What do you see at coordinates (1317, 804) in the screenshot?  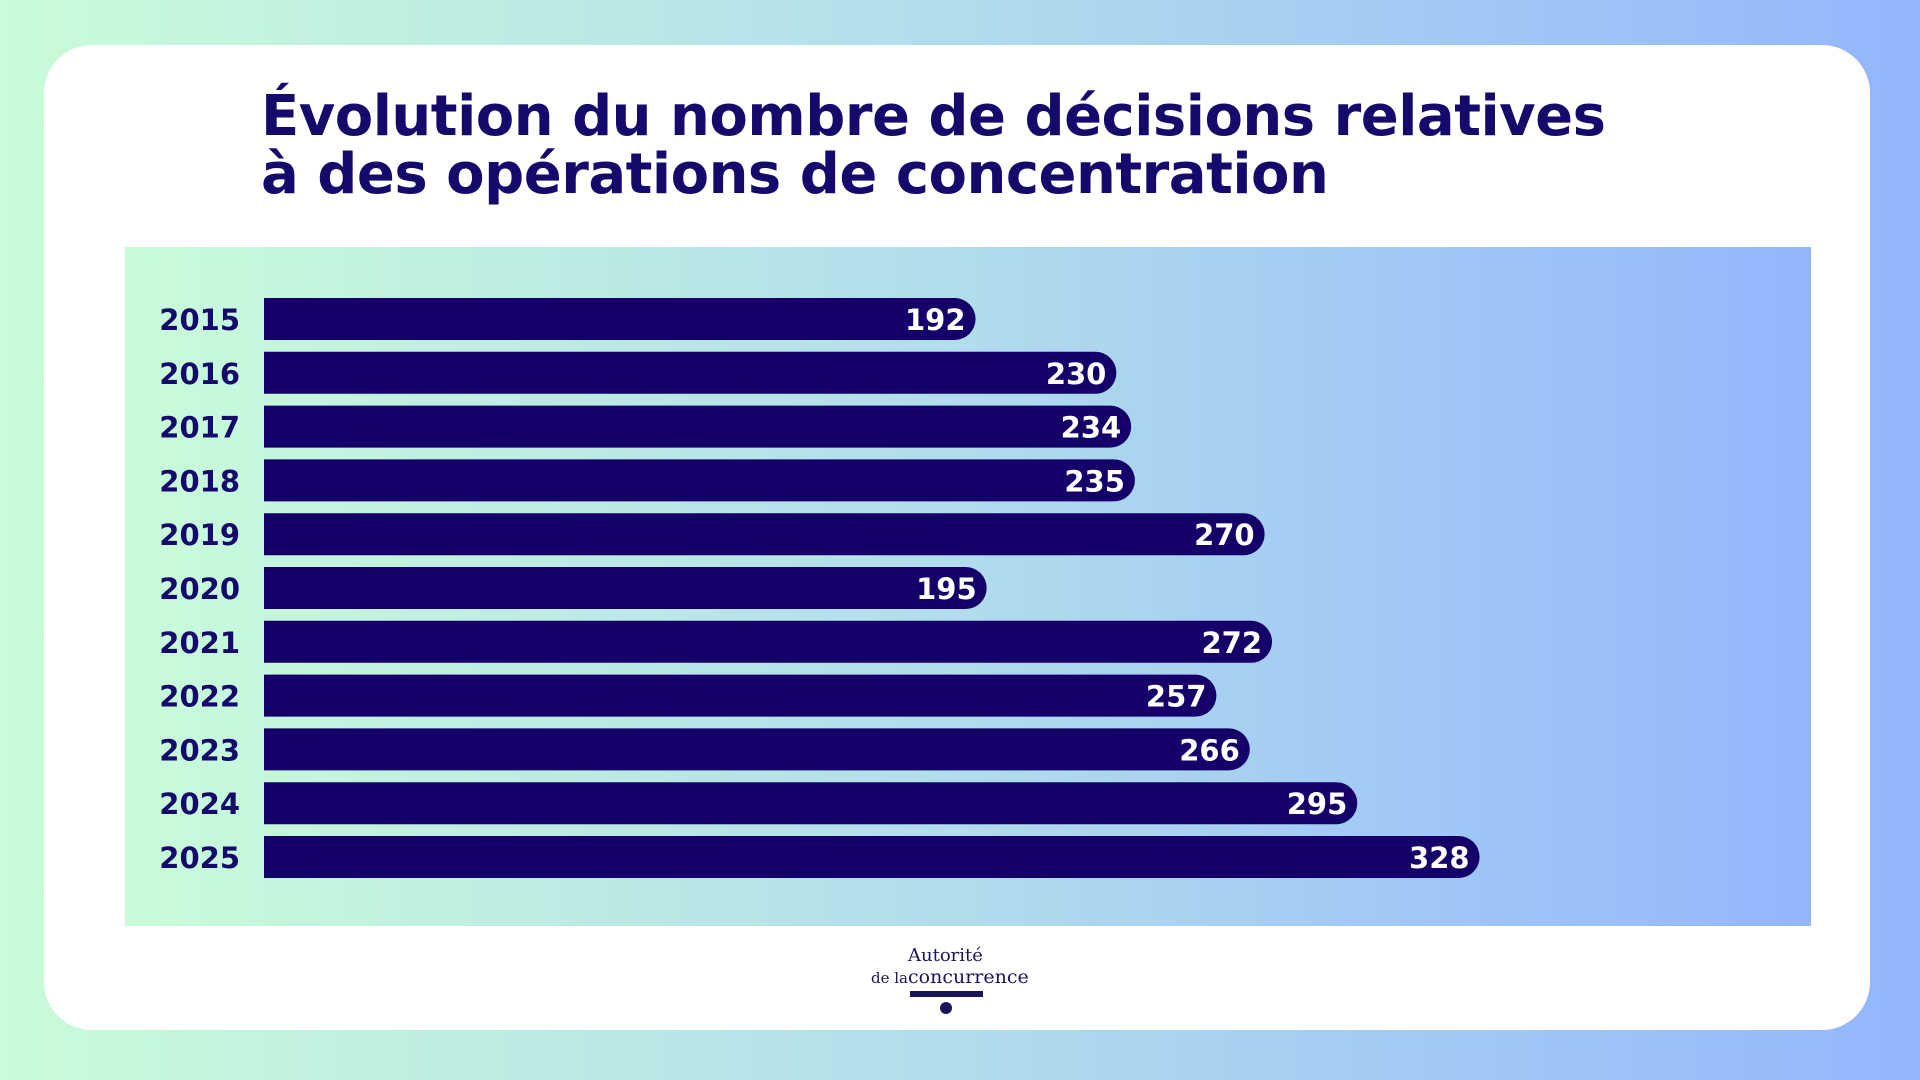 I see `value-label: 295` at bounding box center [1317, 804].